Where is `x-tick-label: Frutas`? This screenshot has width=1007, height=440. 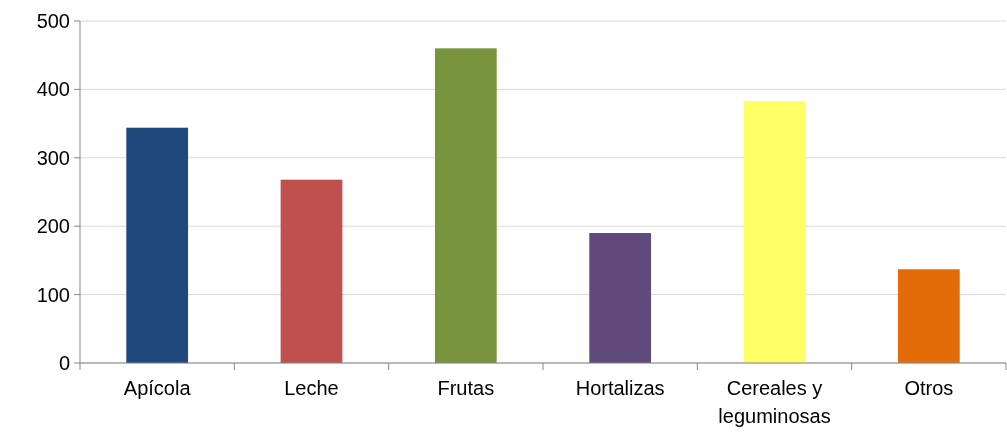 x-tick-label: Frutas is located at coordinates (466, 388).